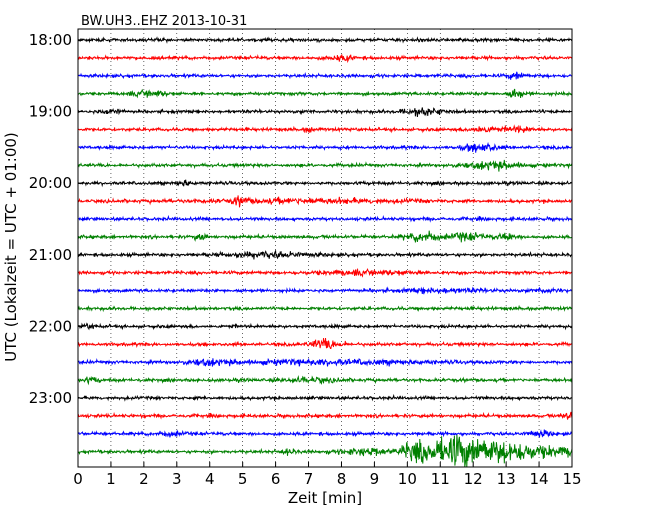 Image resolution: width=650 pixels, height=520 pixels. Describe the element at coordinates (571, 479) in the screenshot. I see `x-tick-label: 15` at that location.